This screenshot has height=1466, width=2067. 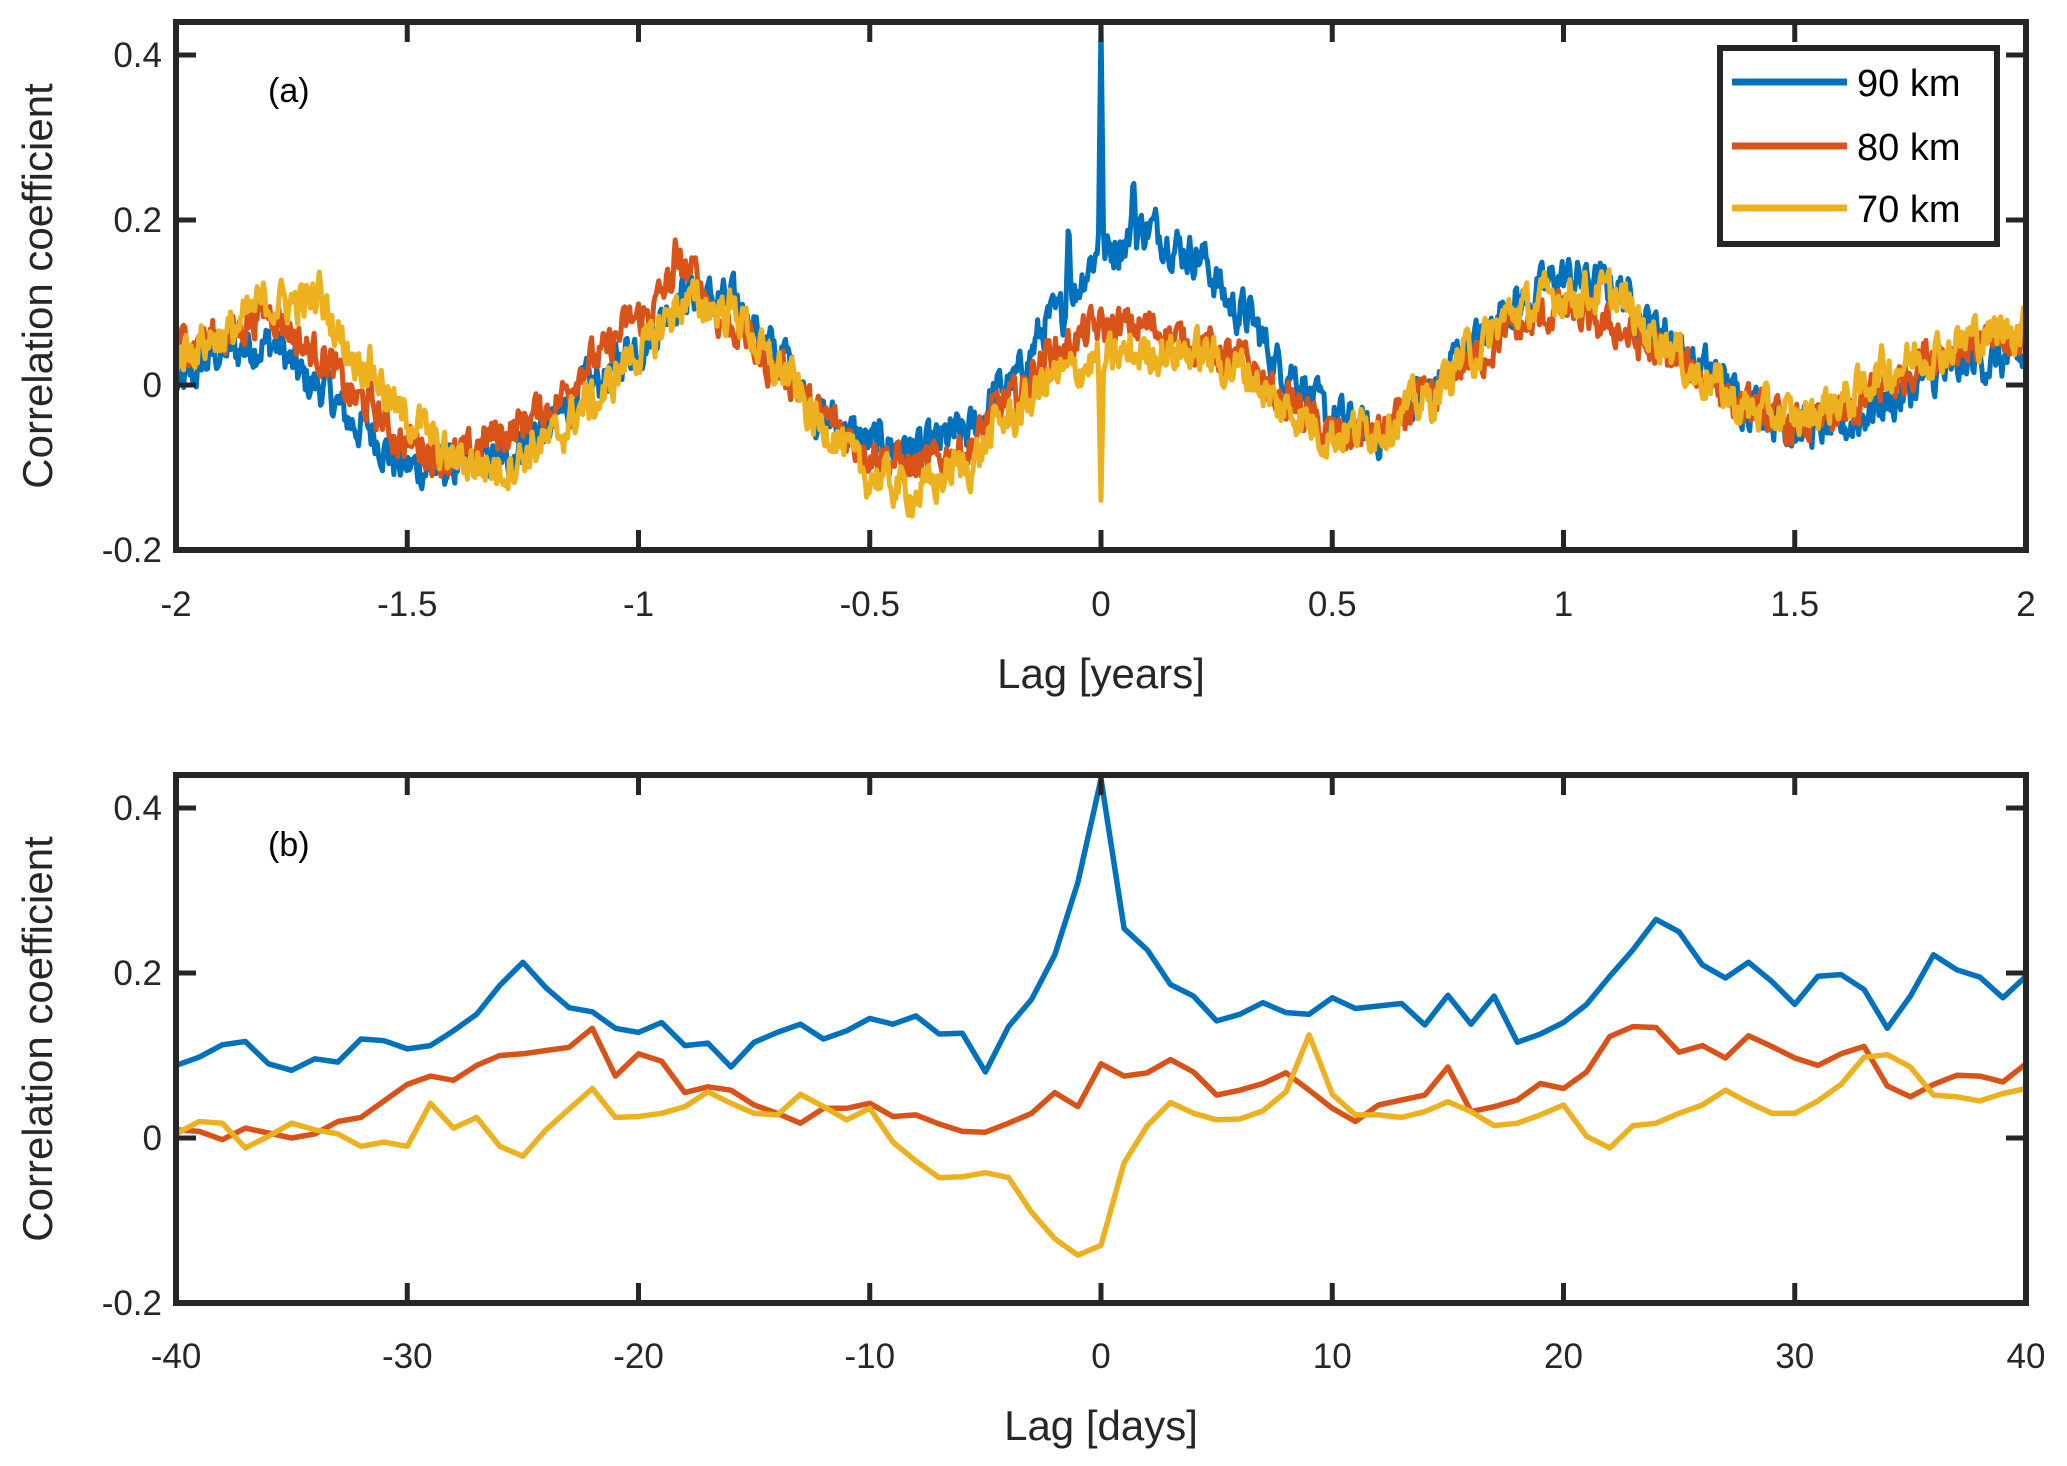 I want to click on x-tick-label: -1, so click(x=638, y=604).